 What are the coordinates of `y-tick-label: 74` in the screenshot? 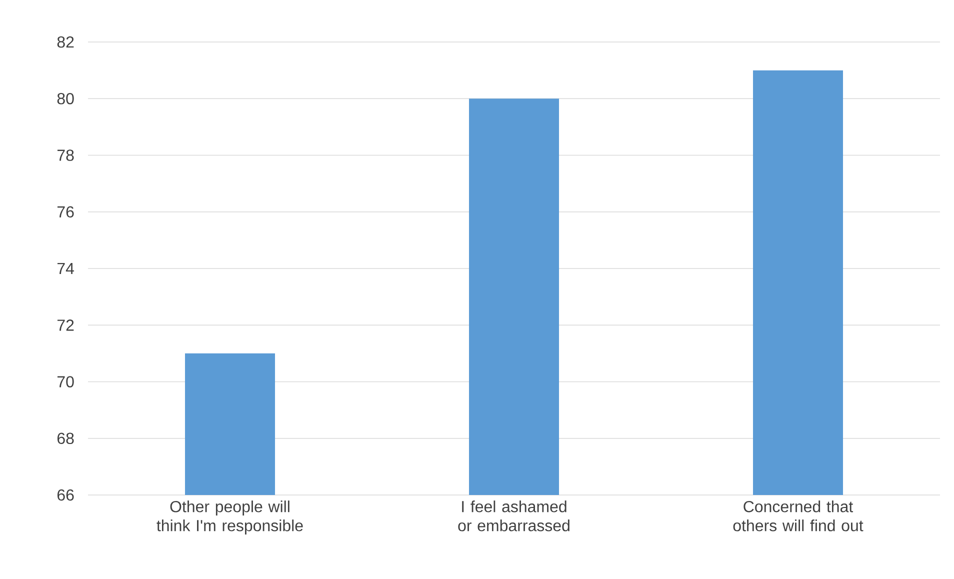 It's located at (65, 268).